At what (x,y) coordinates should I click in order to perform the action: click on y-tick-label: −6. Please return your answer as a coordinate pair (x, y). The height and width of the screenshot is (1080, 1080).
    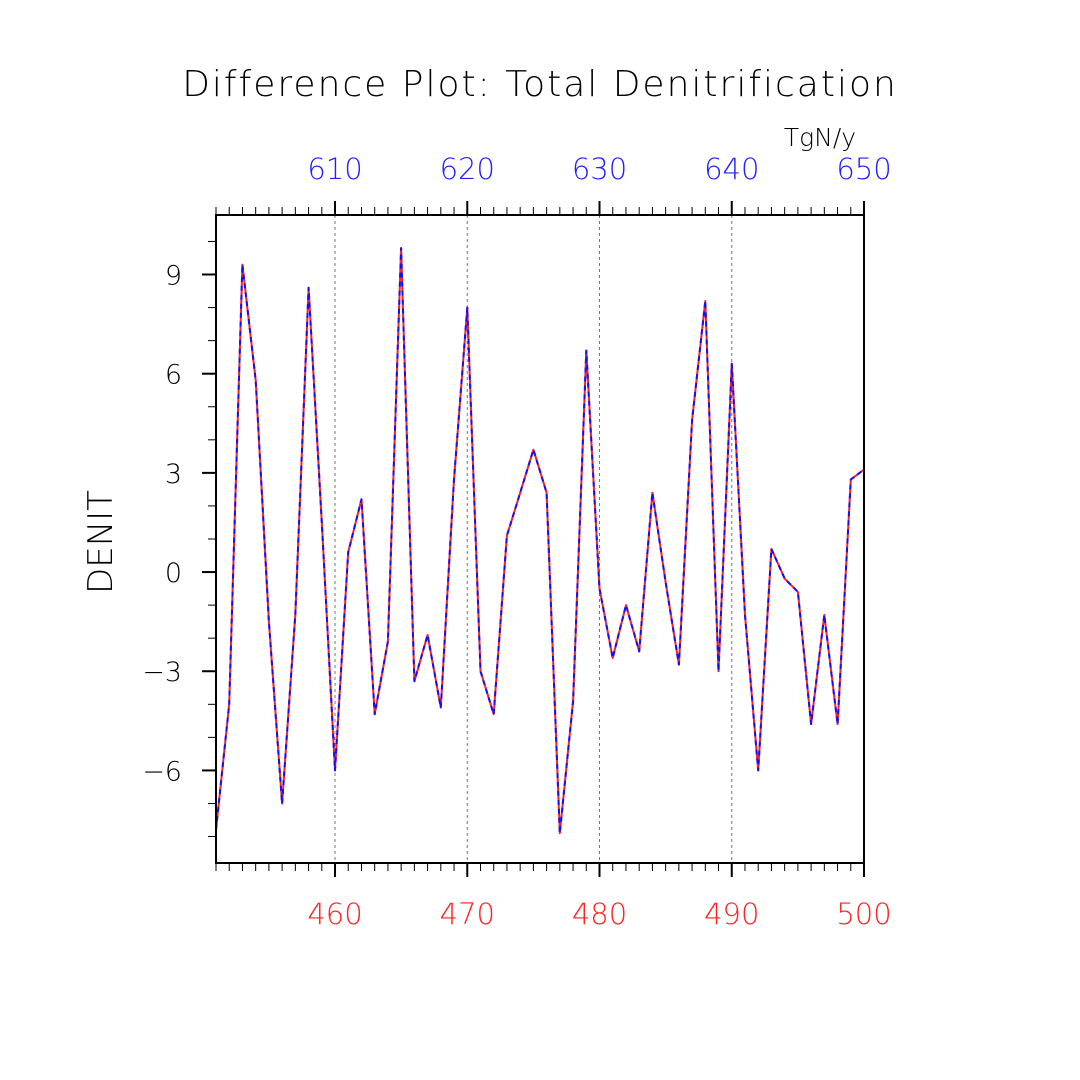
    Looking at the image, I should click on (162, 771).